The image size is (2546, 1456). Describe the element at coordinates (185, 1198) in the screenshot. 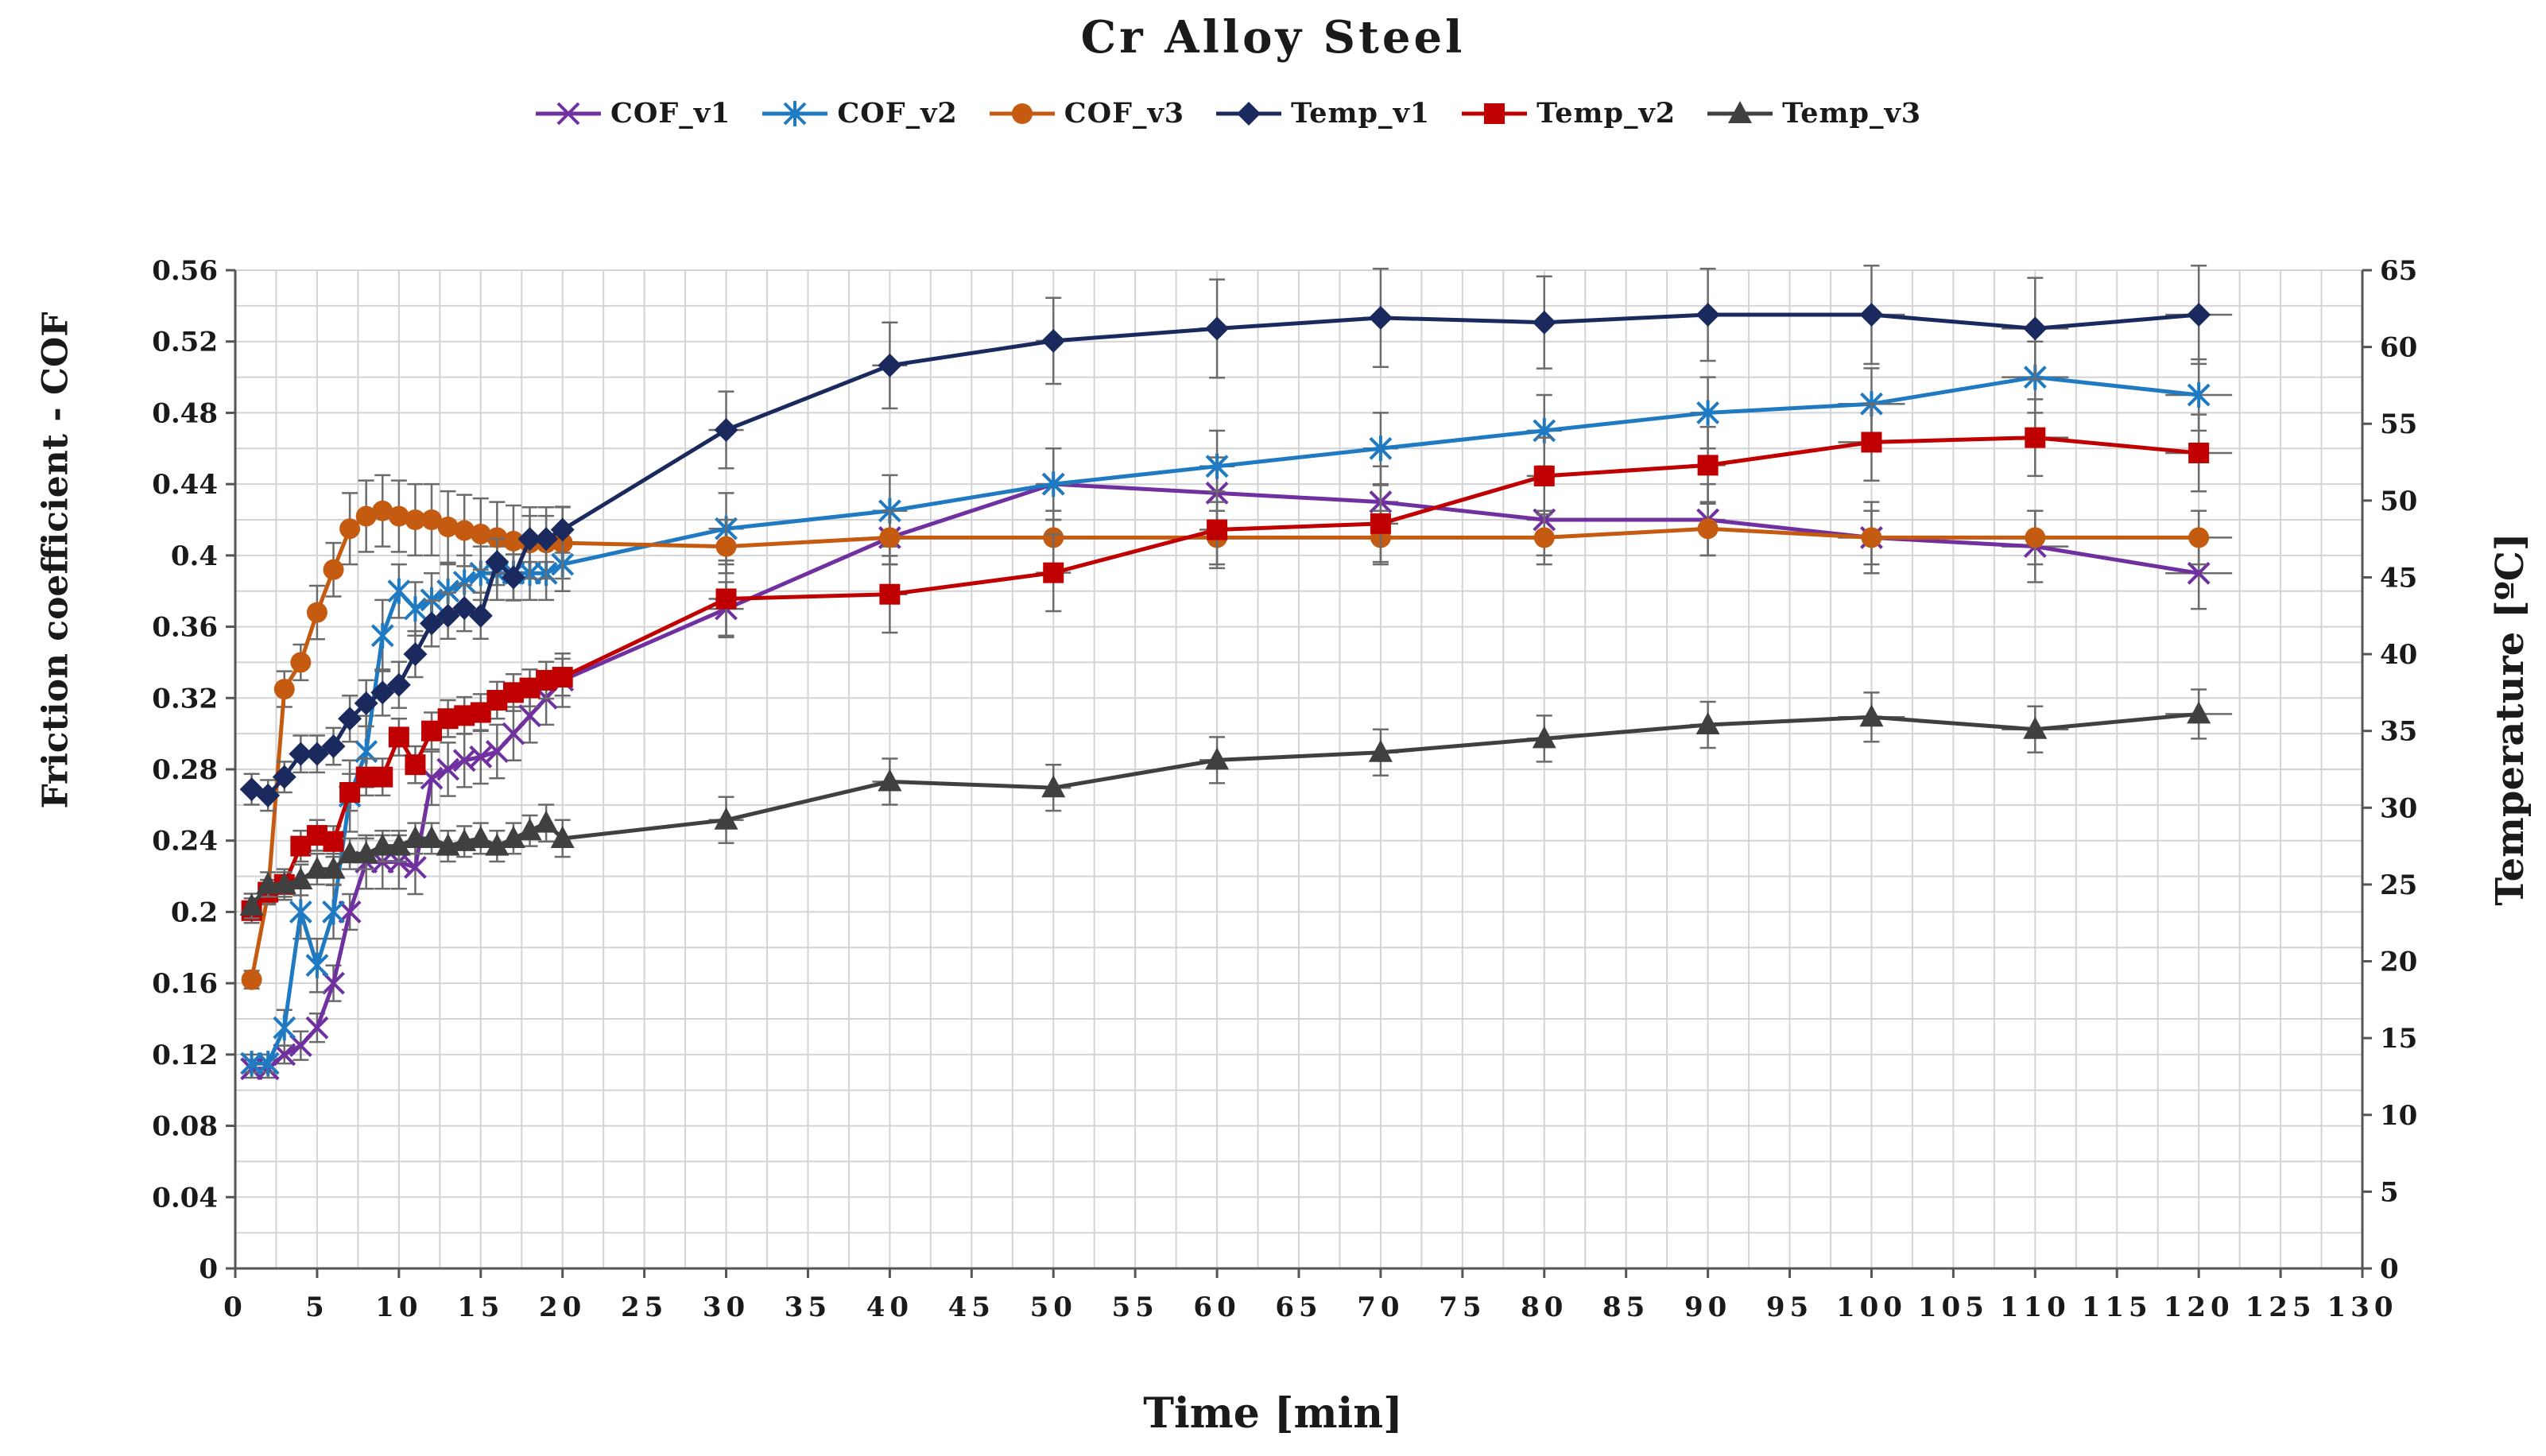

I see `y-tick-label-left: 0.04` at that location.